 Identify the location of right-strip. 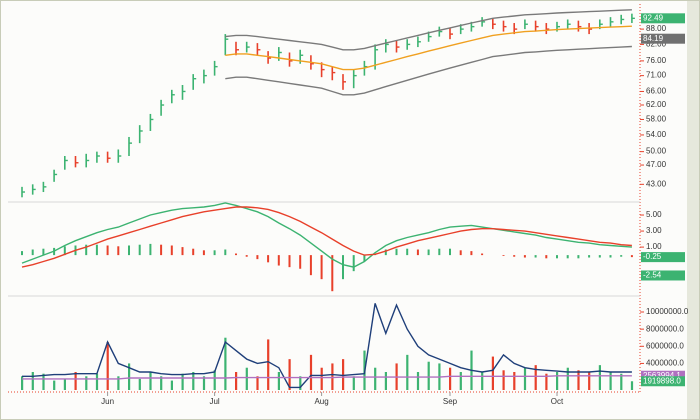
(693, 210).